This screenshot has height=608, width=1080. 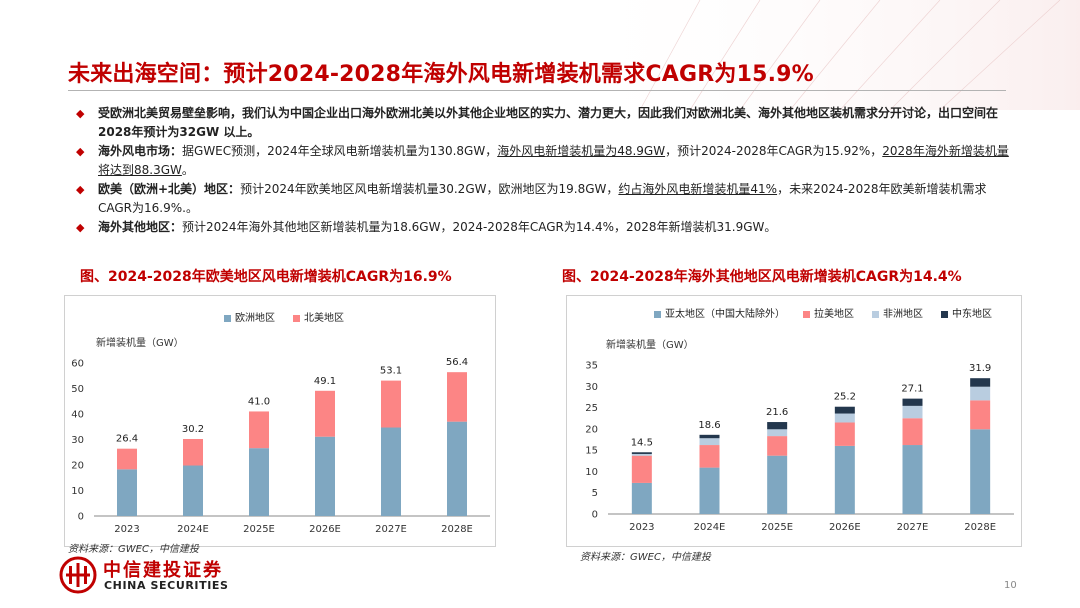 I want to click on bullet-text: 约占海外风电新增装机量41%, so click(x=698, y=189).